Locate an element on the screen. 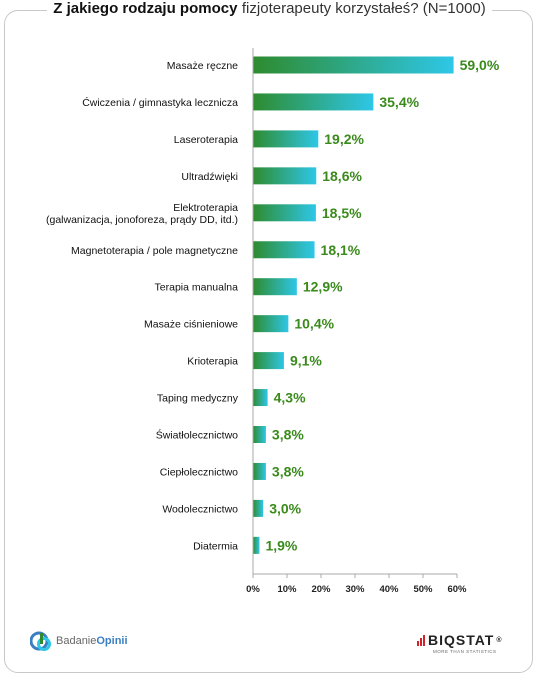 The image size is (539, 679). category-label-2: Laseroterapia is located at coordinates (206, 140).